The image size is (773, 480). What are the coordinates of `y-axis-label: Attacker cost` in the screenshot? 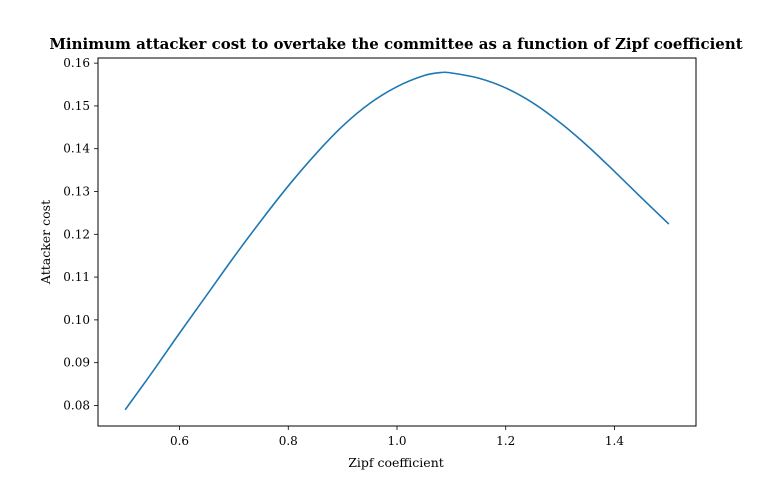 It's located at (45, 242).